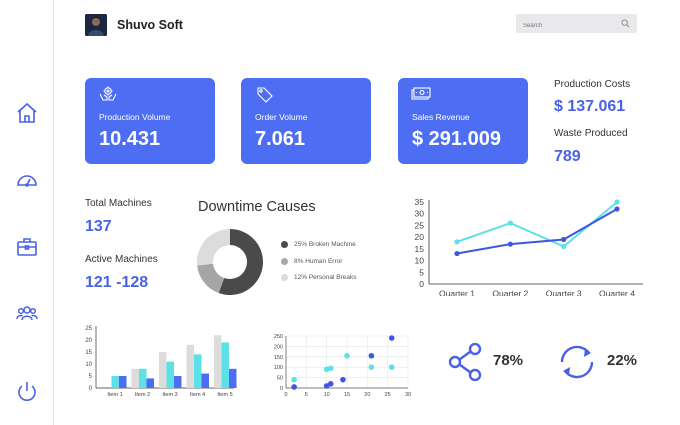 The width and height of the screenshot is (680, 425). Describe the element at coordinates (96, 25) in the screenshot. I see `avatar` at that location.